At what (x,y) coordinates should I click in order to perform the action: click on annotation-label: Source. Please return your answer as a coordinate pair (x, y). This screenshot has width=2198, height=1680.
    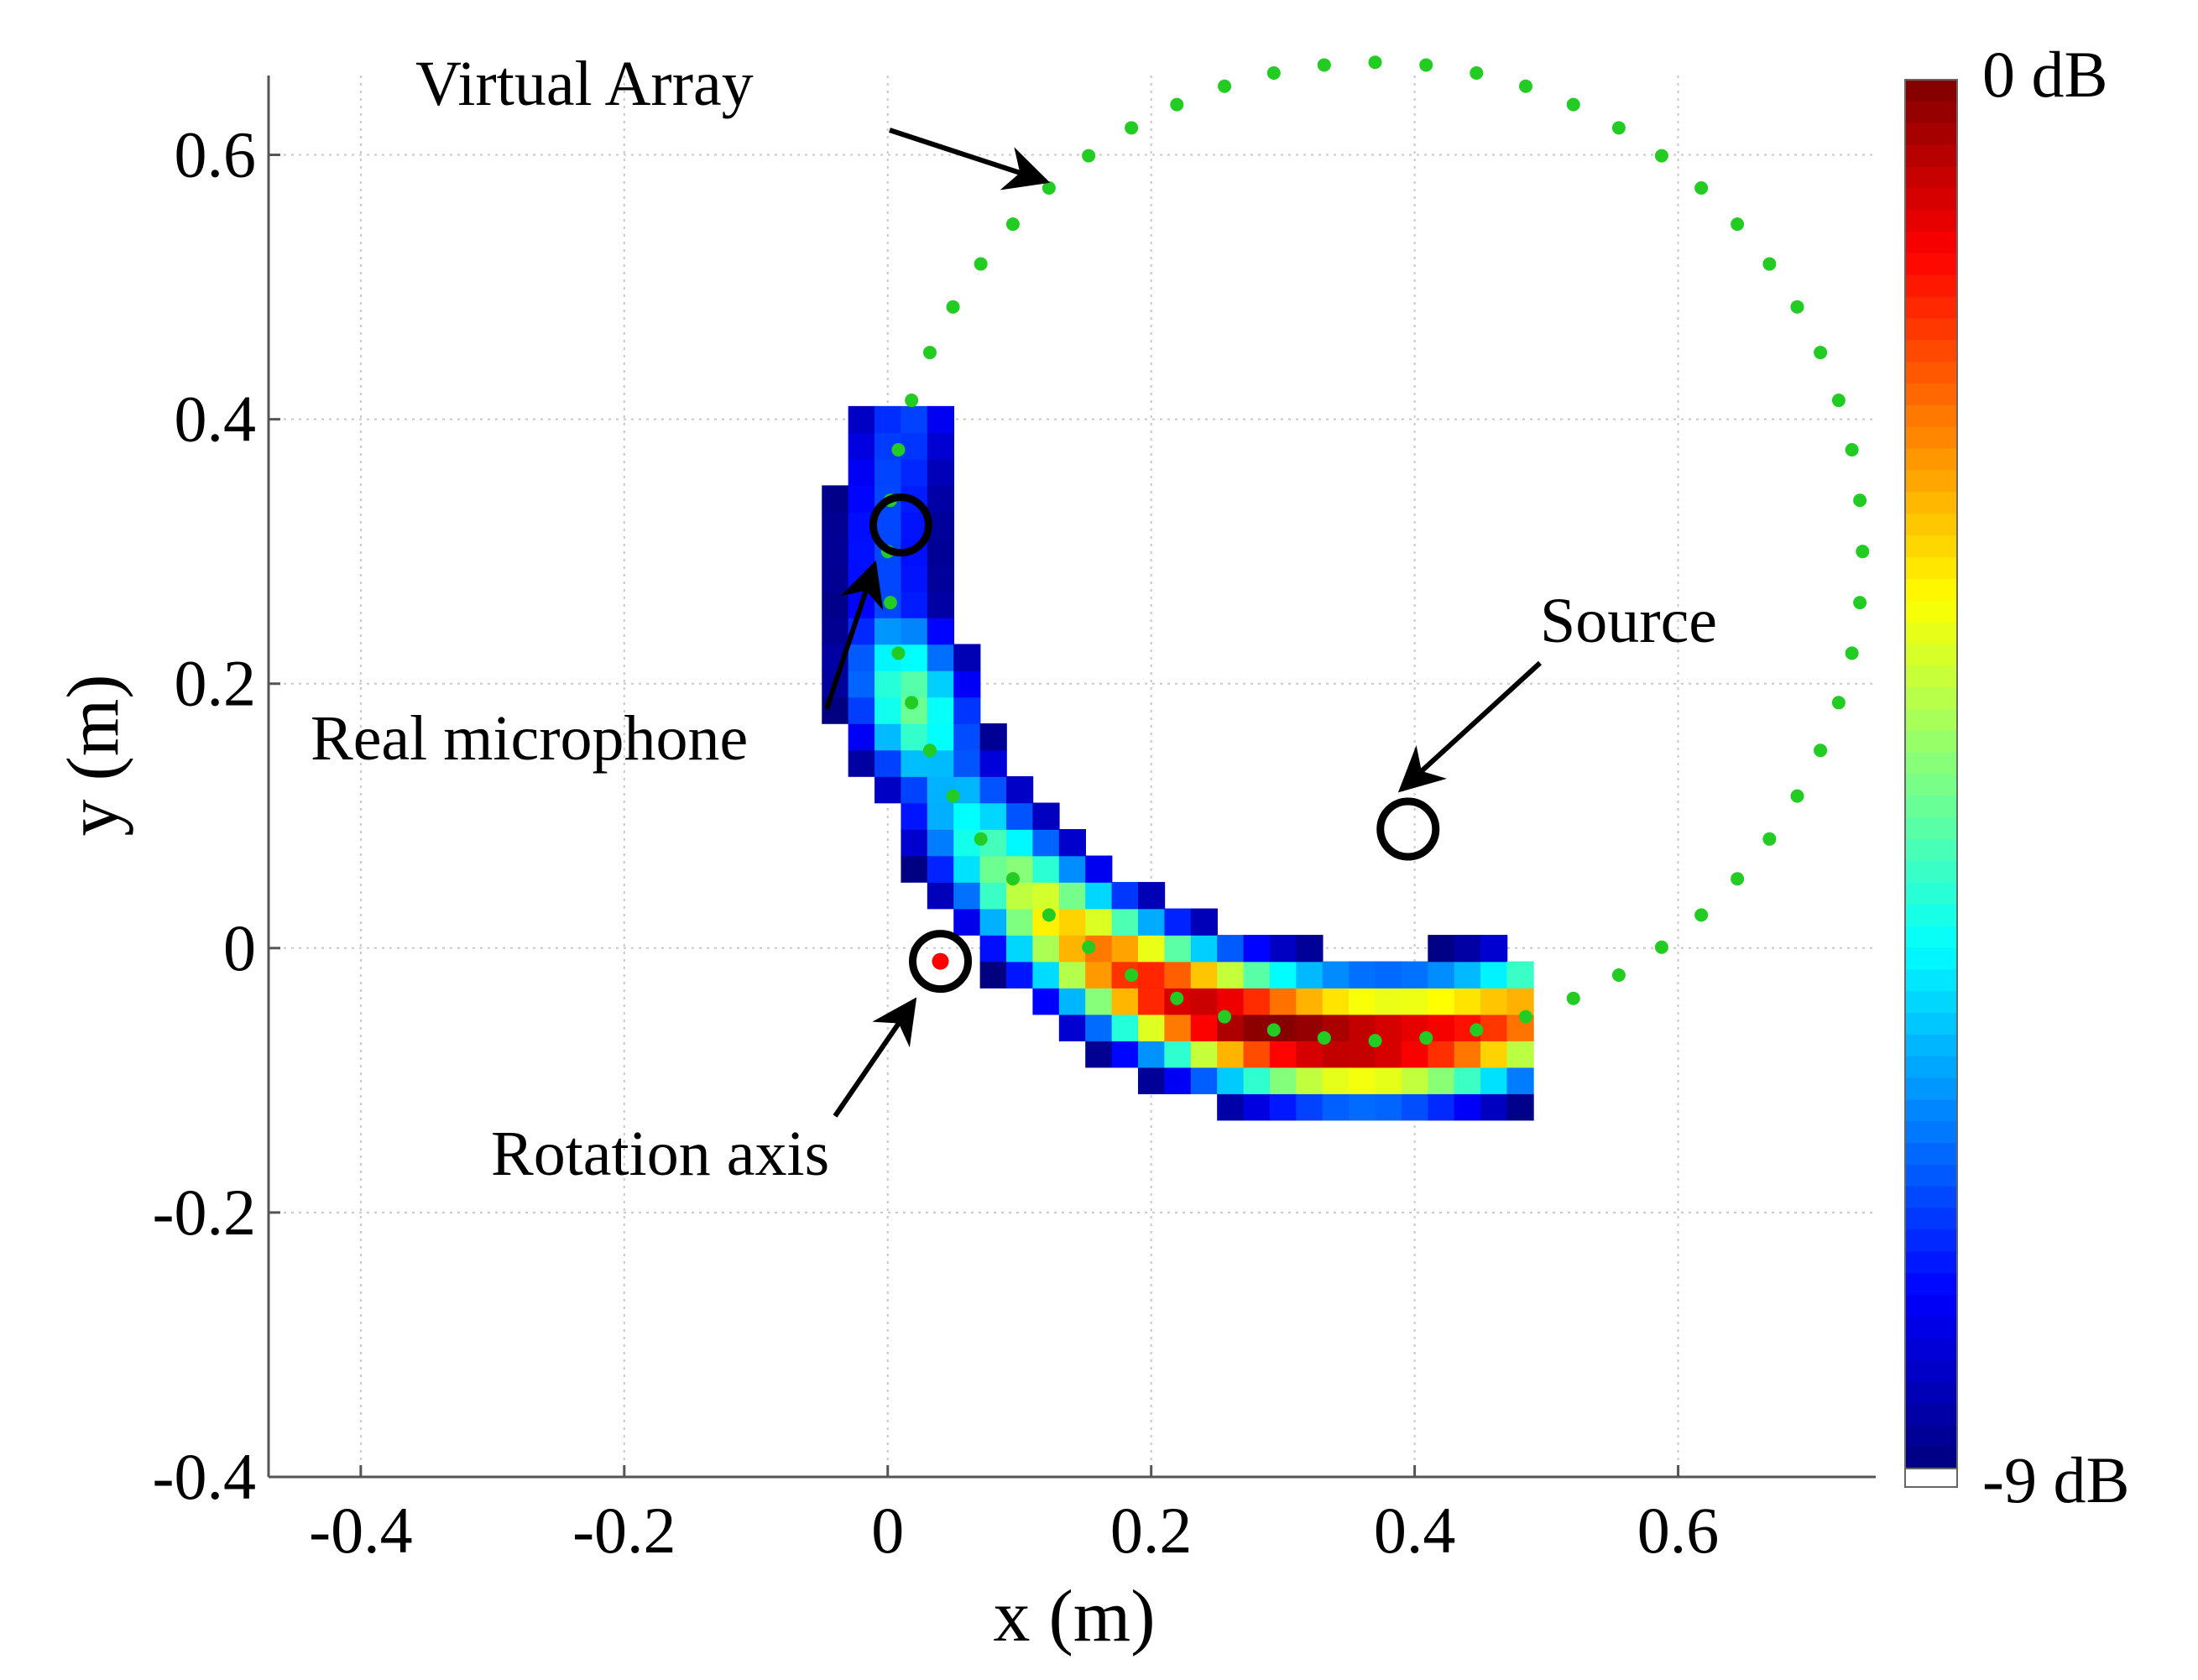
    Looking at the image, I should click on (1629, 621).